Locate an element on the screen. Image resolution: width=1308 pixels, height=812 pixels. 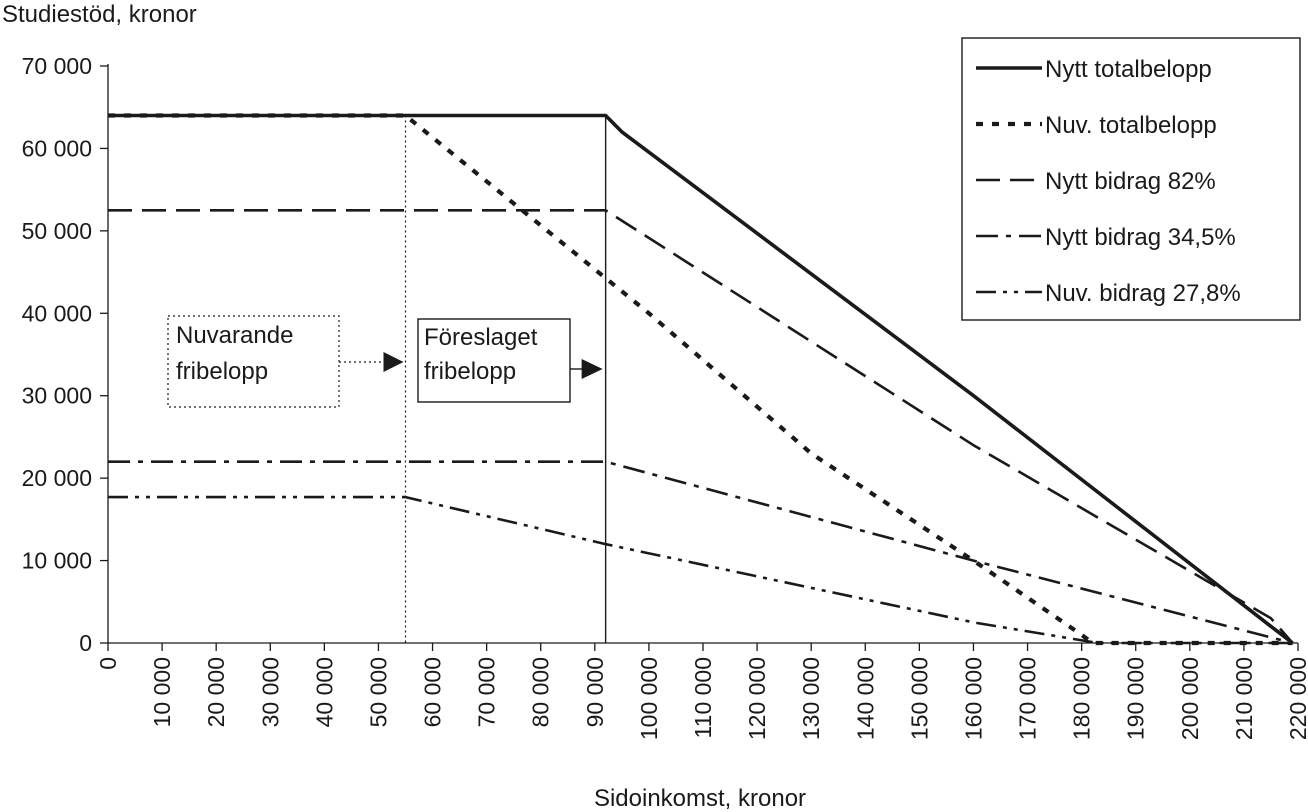
x-tick-label: 120 000 is located at coordinates (757, 698).